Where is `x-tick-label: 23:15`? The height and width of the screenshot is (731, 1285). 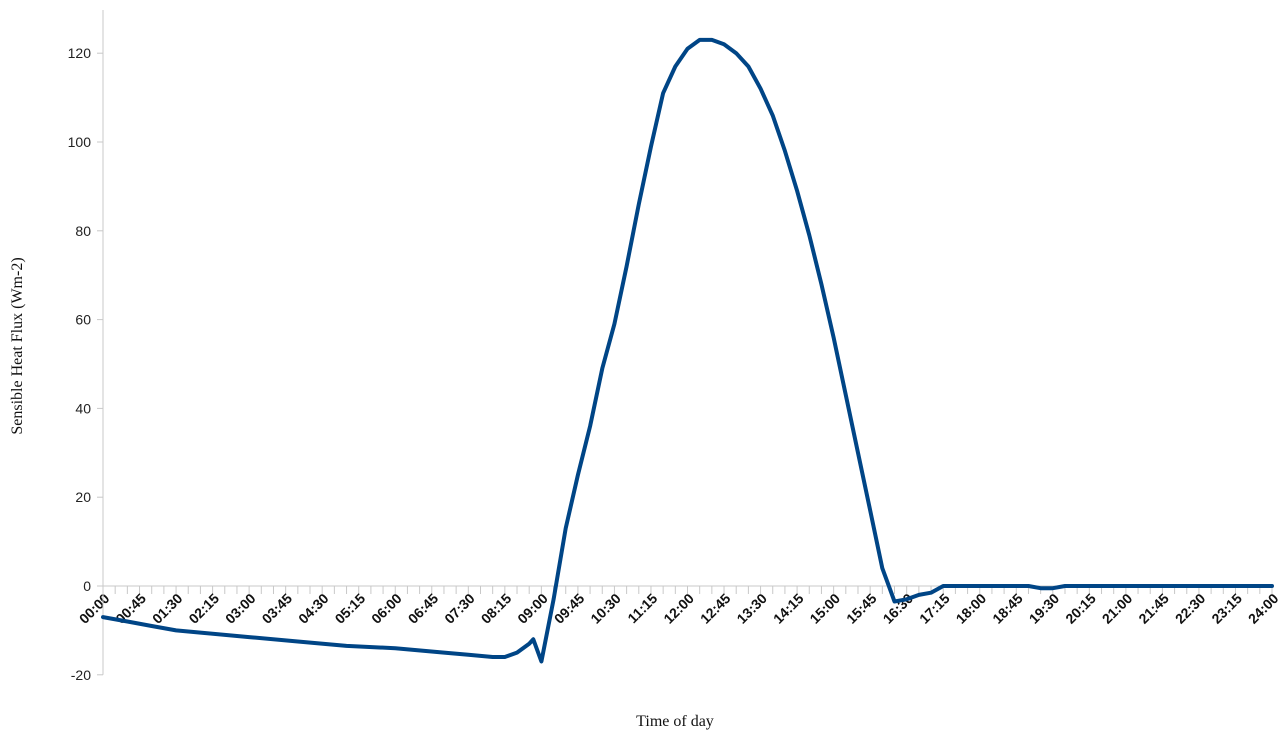 x-tick-label: 23:15 is located at coordinates (1226, 608).